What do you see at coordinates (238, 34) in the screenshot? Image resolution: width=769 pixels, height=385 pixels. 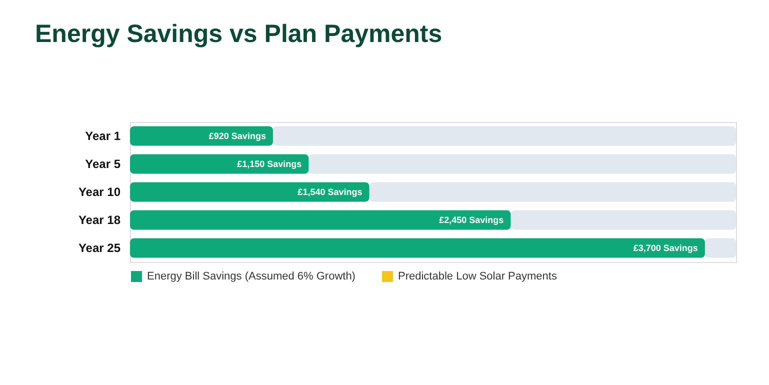 I see `chart-title: Energy Savings vs Plan Payments` at bounding box center [238, 34].